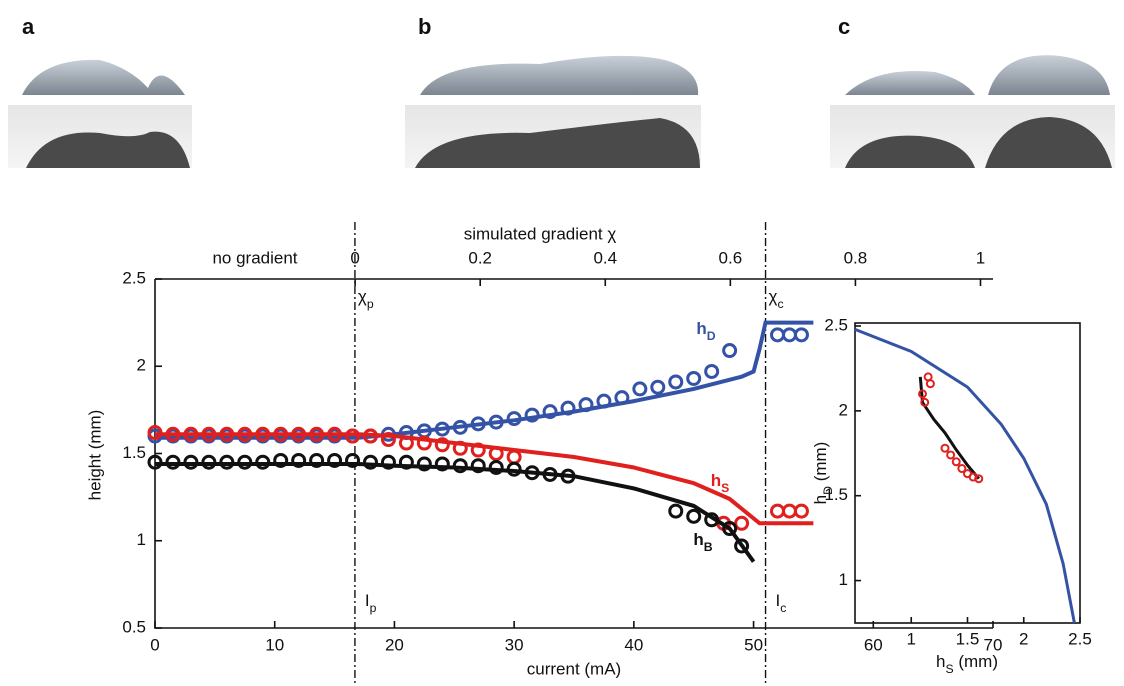 This screenshot has height=686, width=1124. I want to click on inset-y-tick-label: 1.5, so click(836, 494).